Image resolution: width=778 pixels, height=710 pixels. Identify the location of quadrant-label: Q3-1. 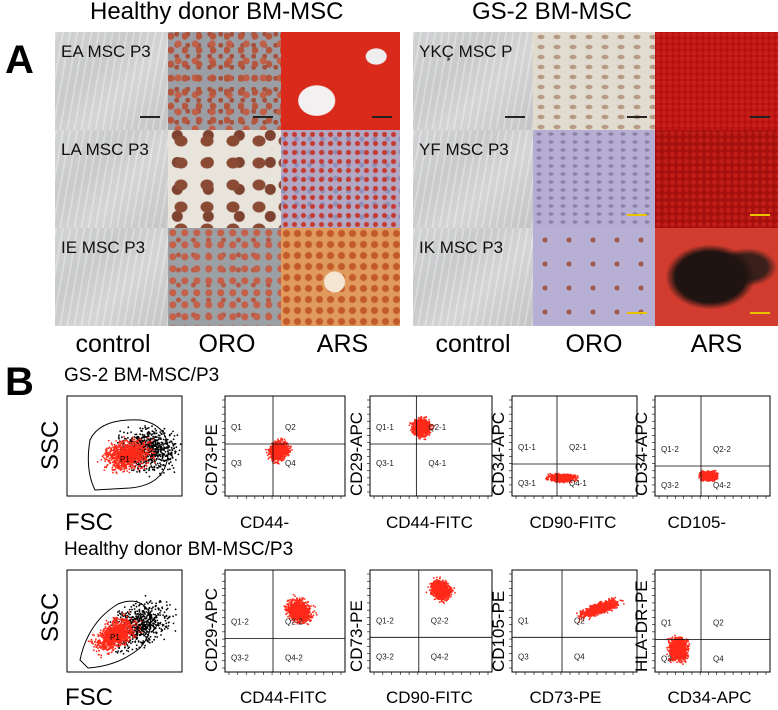
(385, 463).